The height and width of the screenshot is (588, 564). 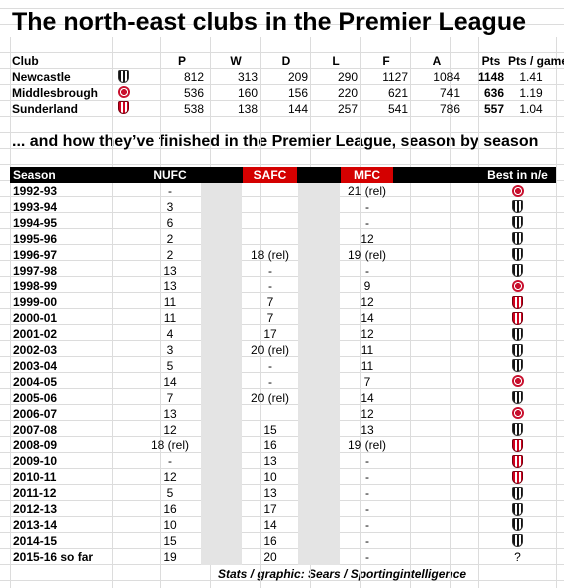 I want to click on middlesbrough-badge, so click(x=124, y=92).